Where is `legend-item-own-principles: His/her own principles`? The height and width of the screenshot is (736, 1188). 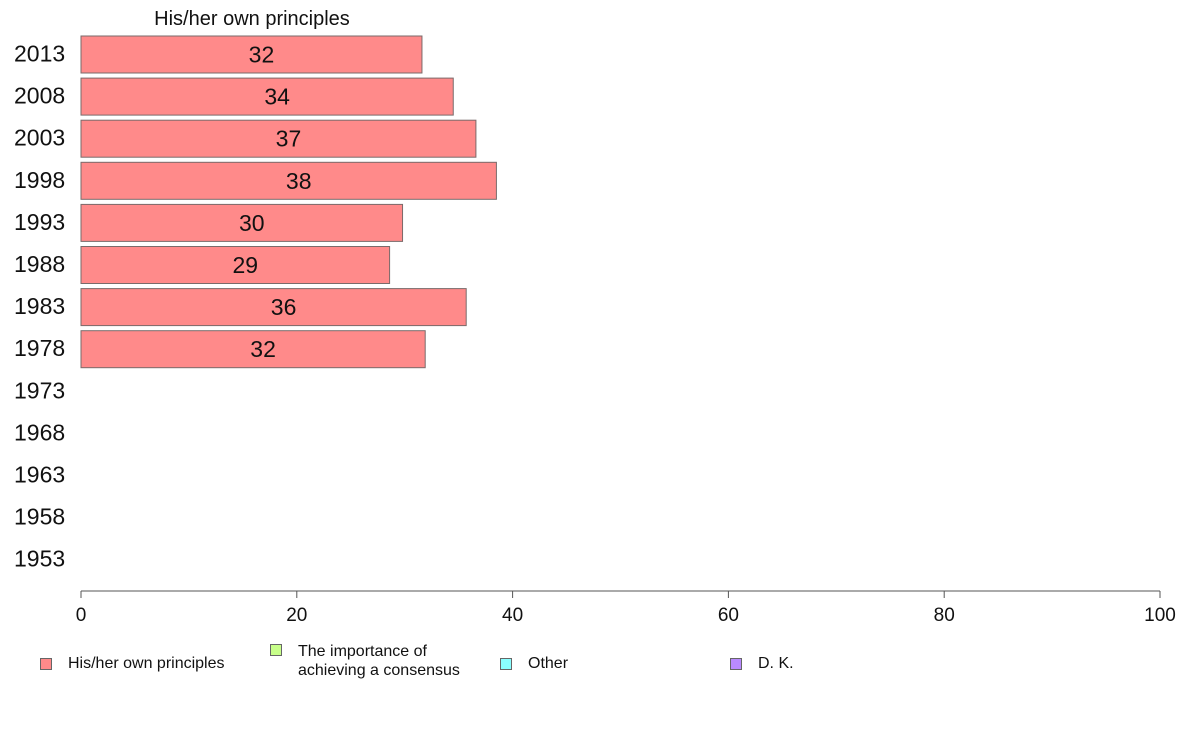
legend-item-own-principles: His/her own principles is located at coordinates (132, 663).